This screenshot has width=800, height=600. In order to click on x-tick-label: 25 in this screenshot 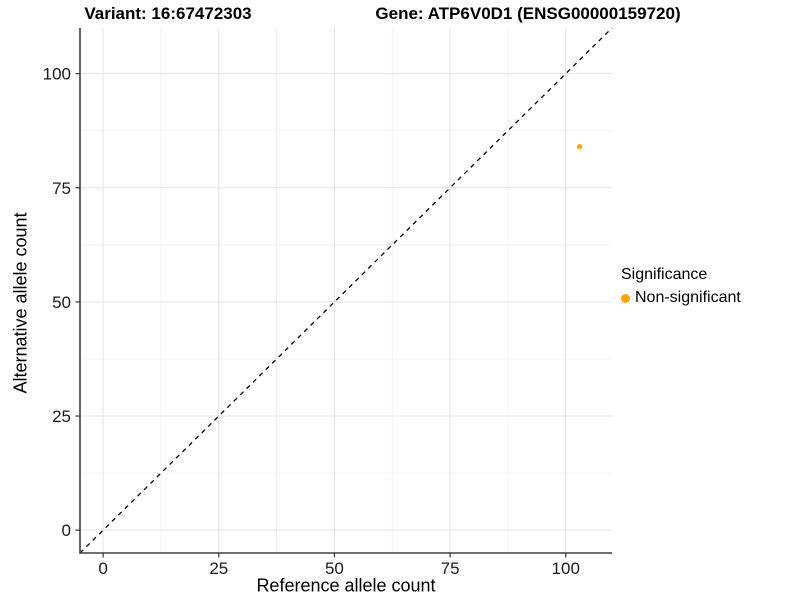, I will do `click(218, 568)`.